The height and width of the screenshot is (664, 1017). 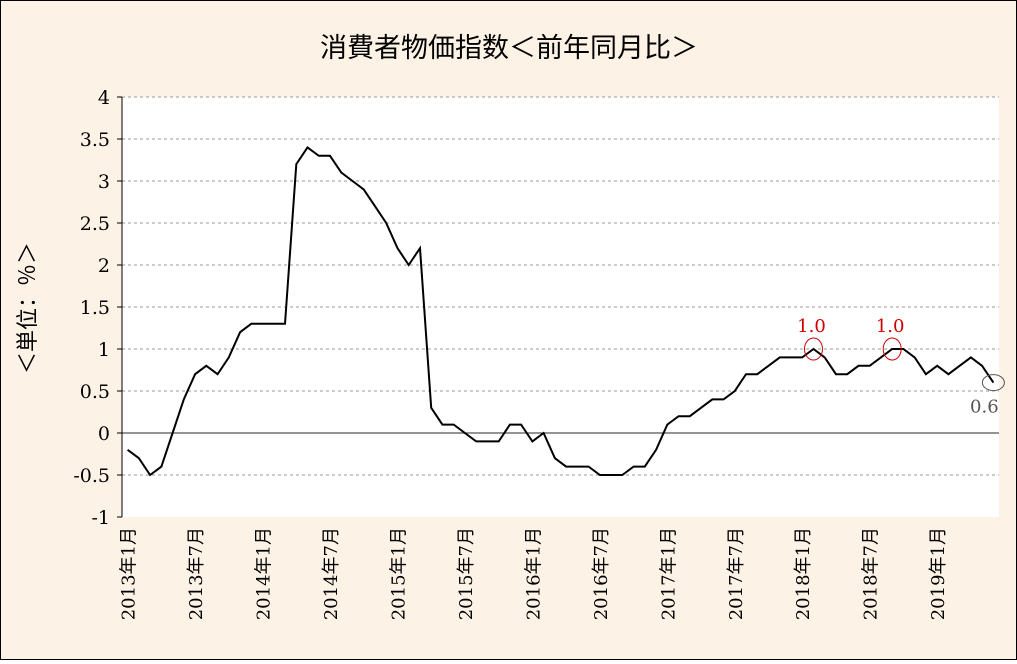 What do you see at coordinates (264, 573) in the screenshot?
I see `x-tick-label: 2014年1月` at bounding box center [264, 573].